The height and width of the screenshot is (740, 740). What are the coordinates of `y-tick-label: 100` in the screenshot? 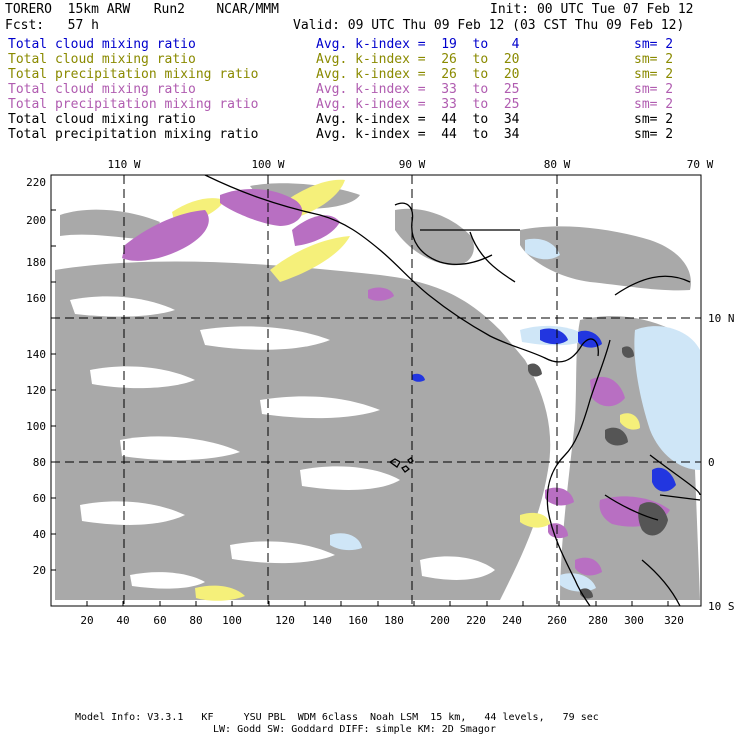 It's located at (36, 426).